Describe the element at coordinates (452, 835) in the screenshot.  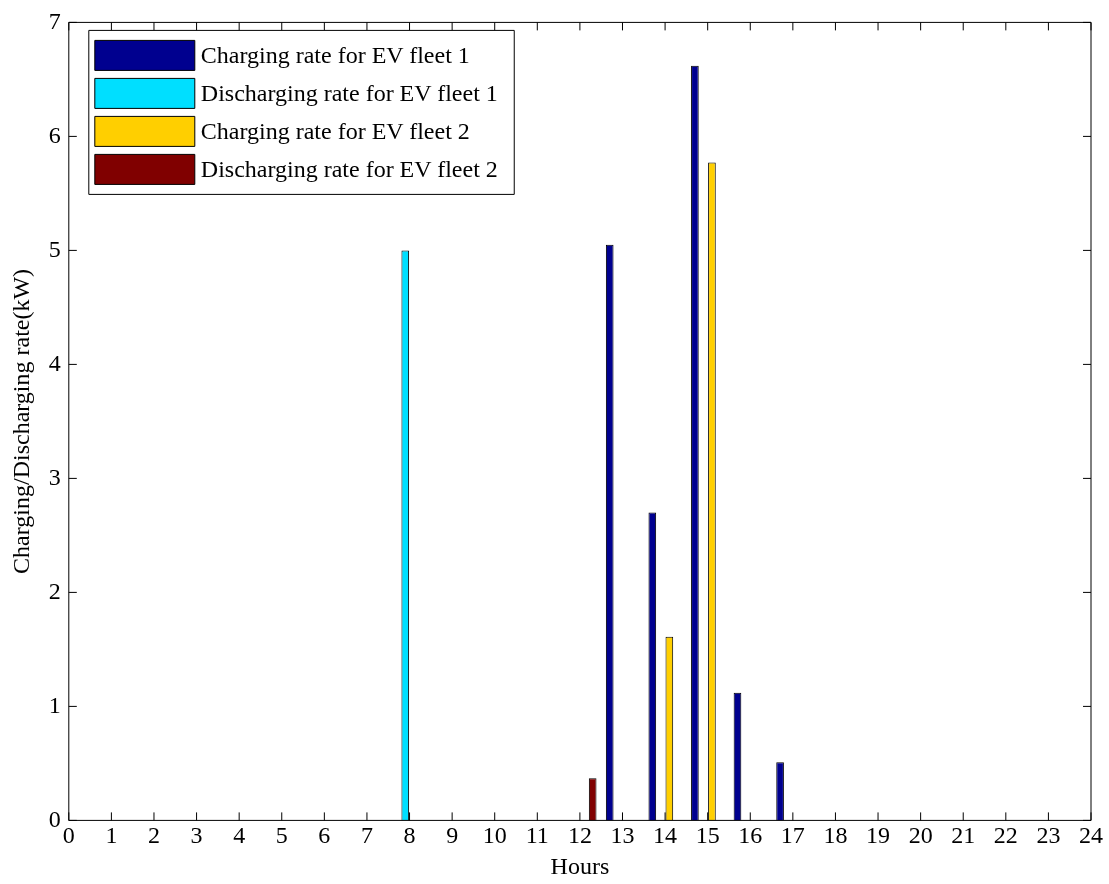
I see `x-tick-label: 9` at that location.